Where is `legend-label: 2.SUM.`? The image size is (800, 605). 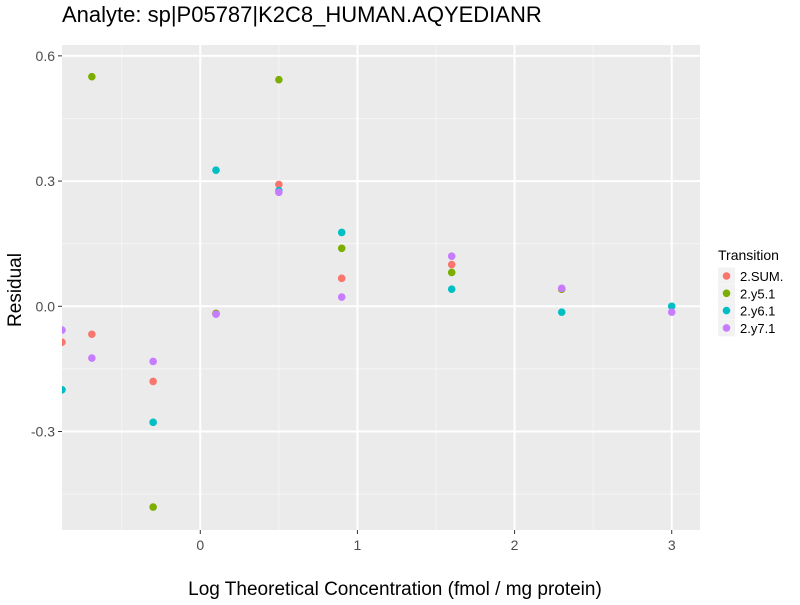
legend-label: 2.SUM. is located at coordinates (761, 276).